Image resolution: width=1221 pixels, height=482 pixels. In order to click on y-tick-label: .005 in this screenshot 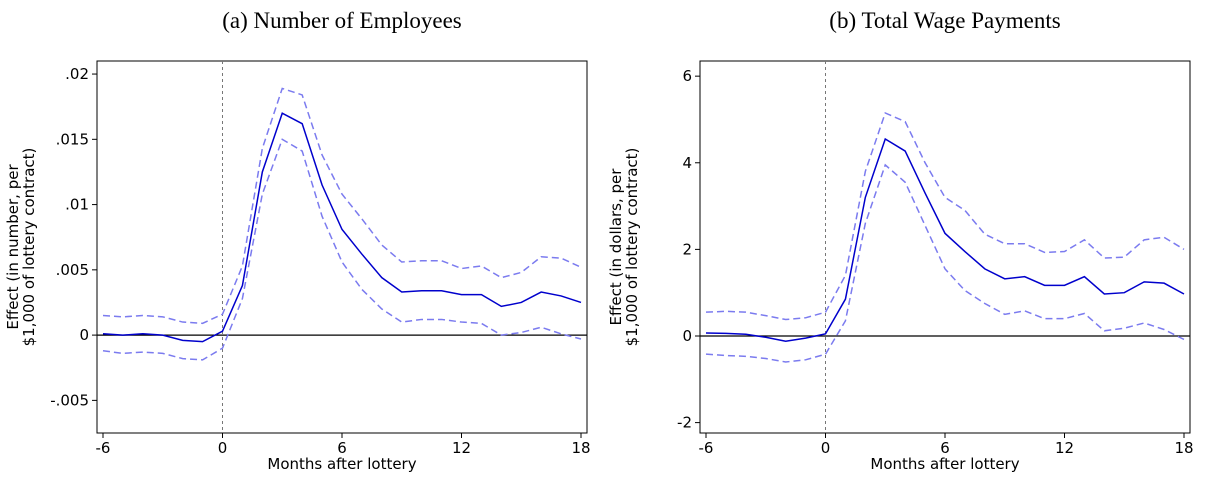, I will do `click(72, 270)`.